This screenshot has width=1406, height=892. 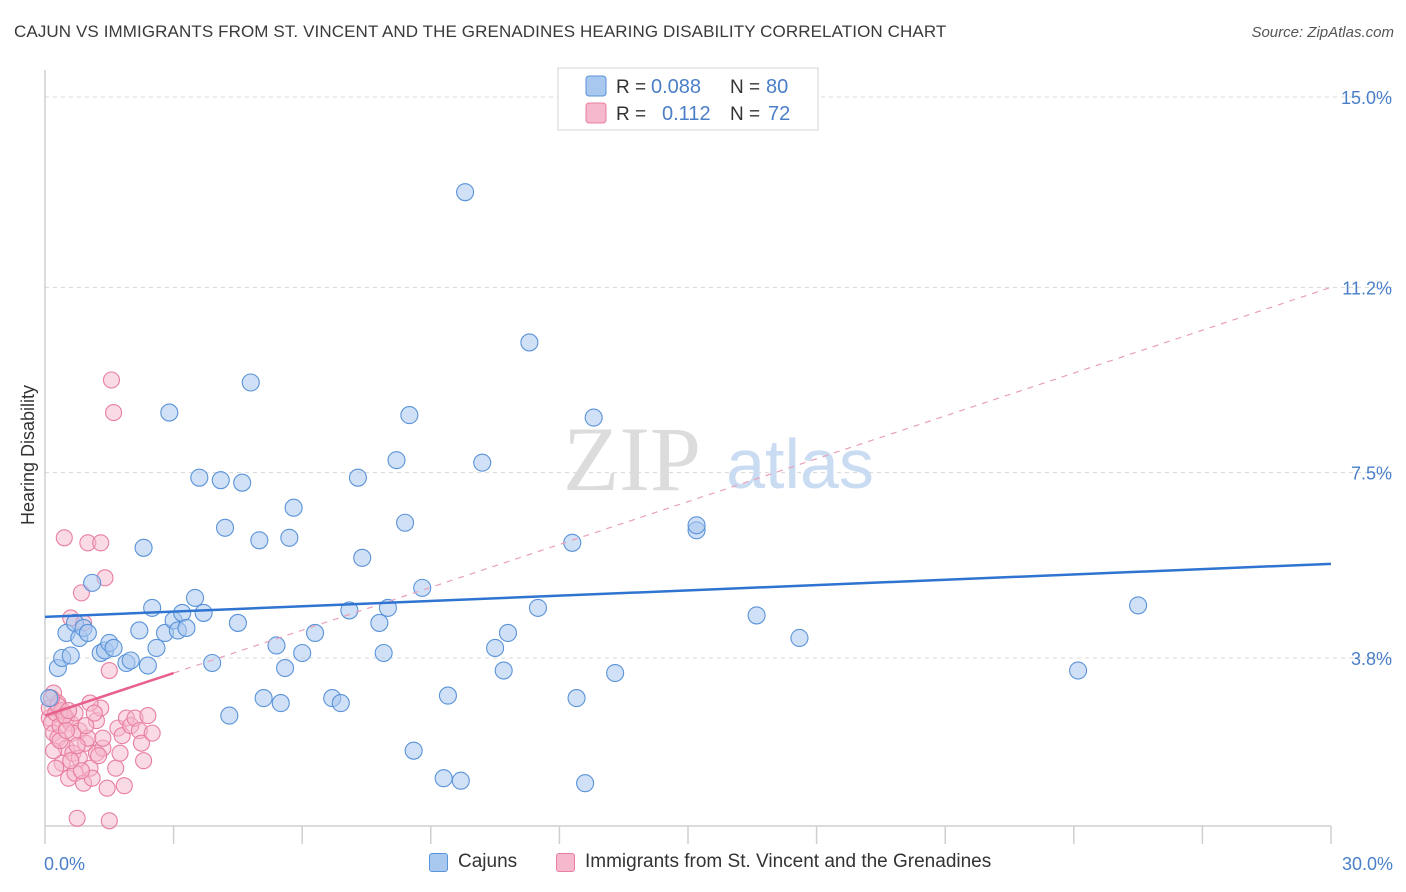 I want to click on legend-bottom-swatch-cajuns, so click(x=438, y=862).